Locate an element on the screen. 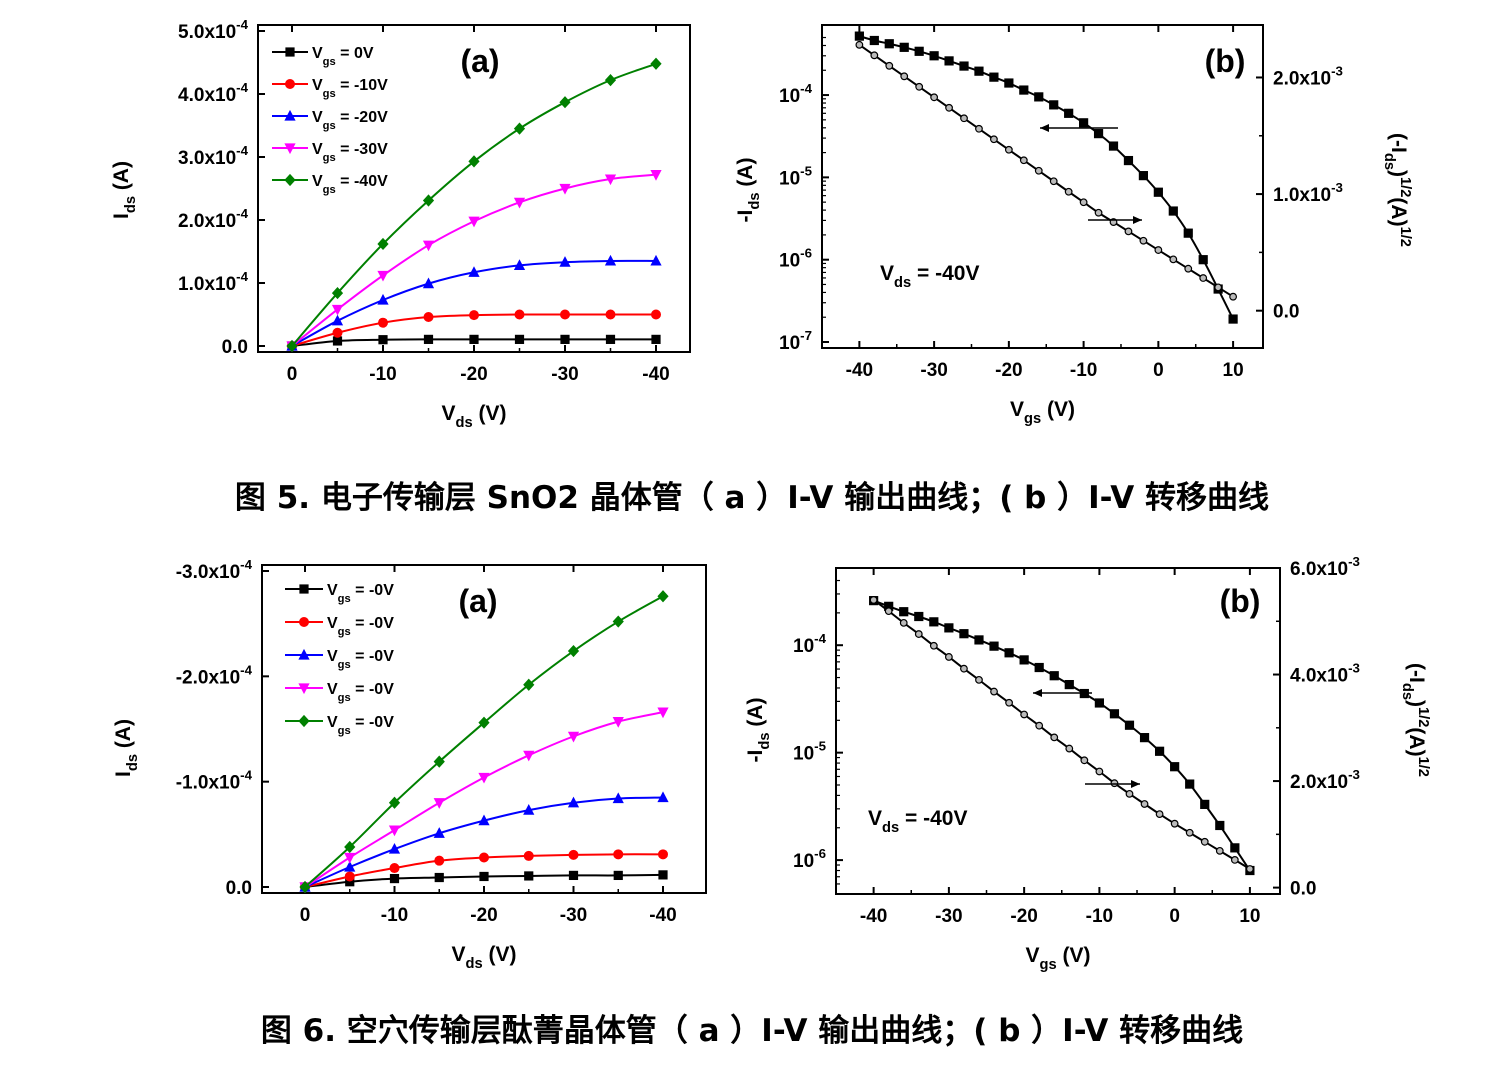 This screenshot has width=1504, height=1066. x-tick-label: -40 is located at coordinates (859, 370).